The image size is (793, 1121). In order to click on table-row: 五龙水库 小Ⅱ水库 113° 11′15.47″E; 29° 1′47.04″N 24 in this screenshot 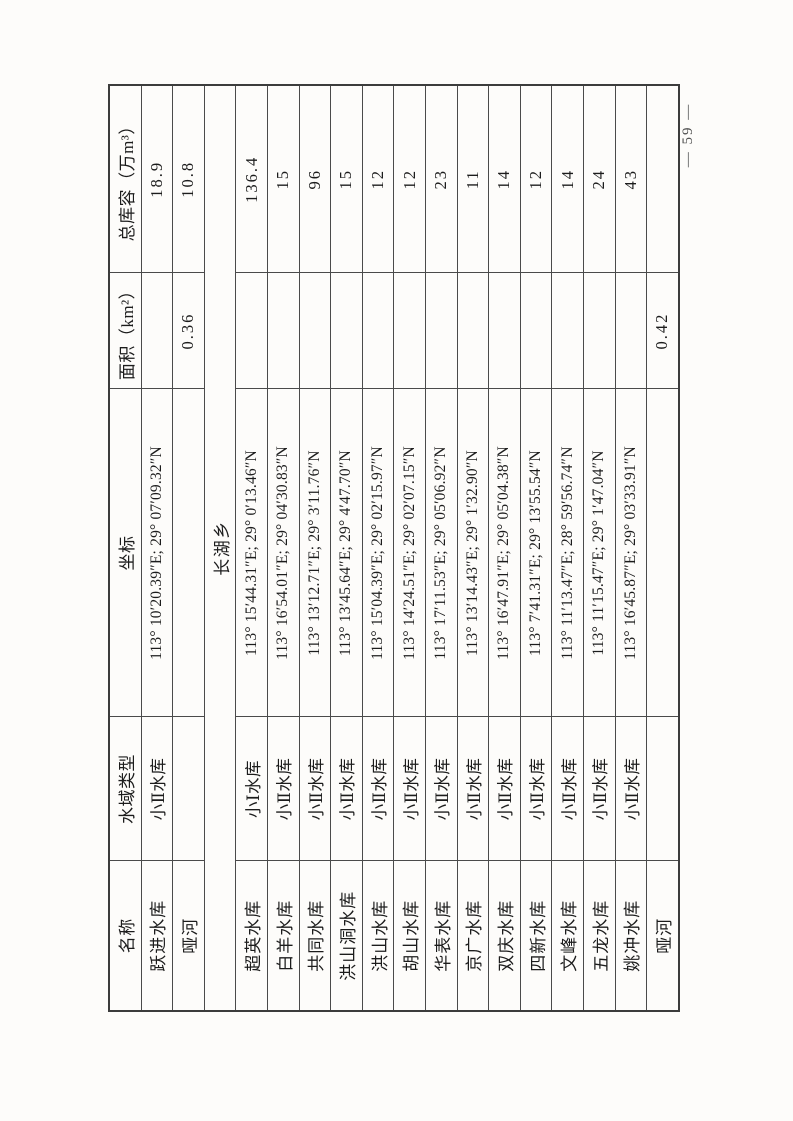, I will do `click(599, 548)`.